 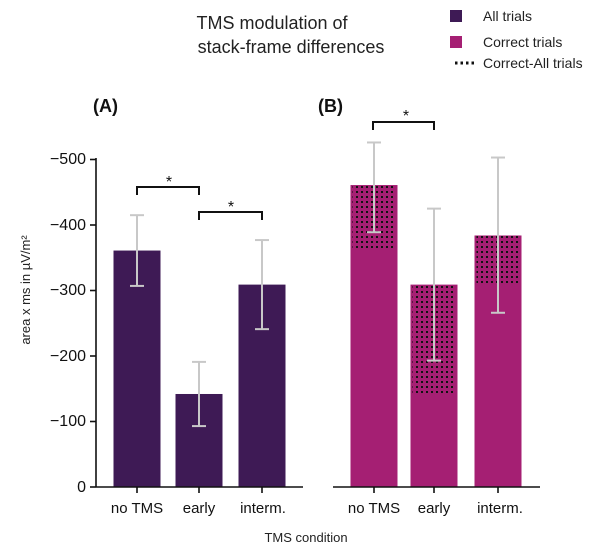 I want to click on y-tick-labels: −500 −400 −300 −200 −100 0, so click(x=68, y=323).